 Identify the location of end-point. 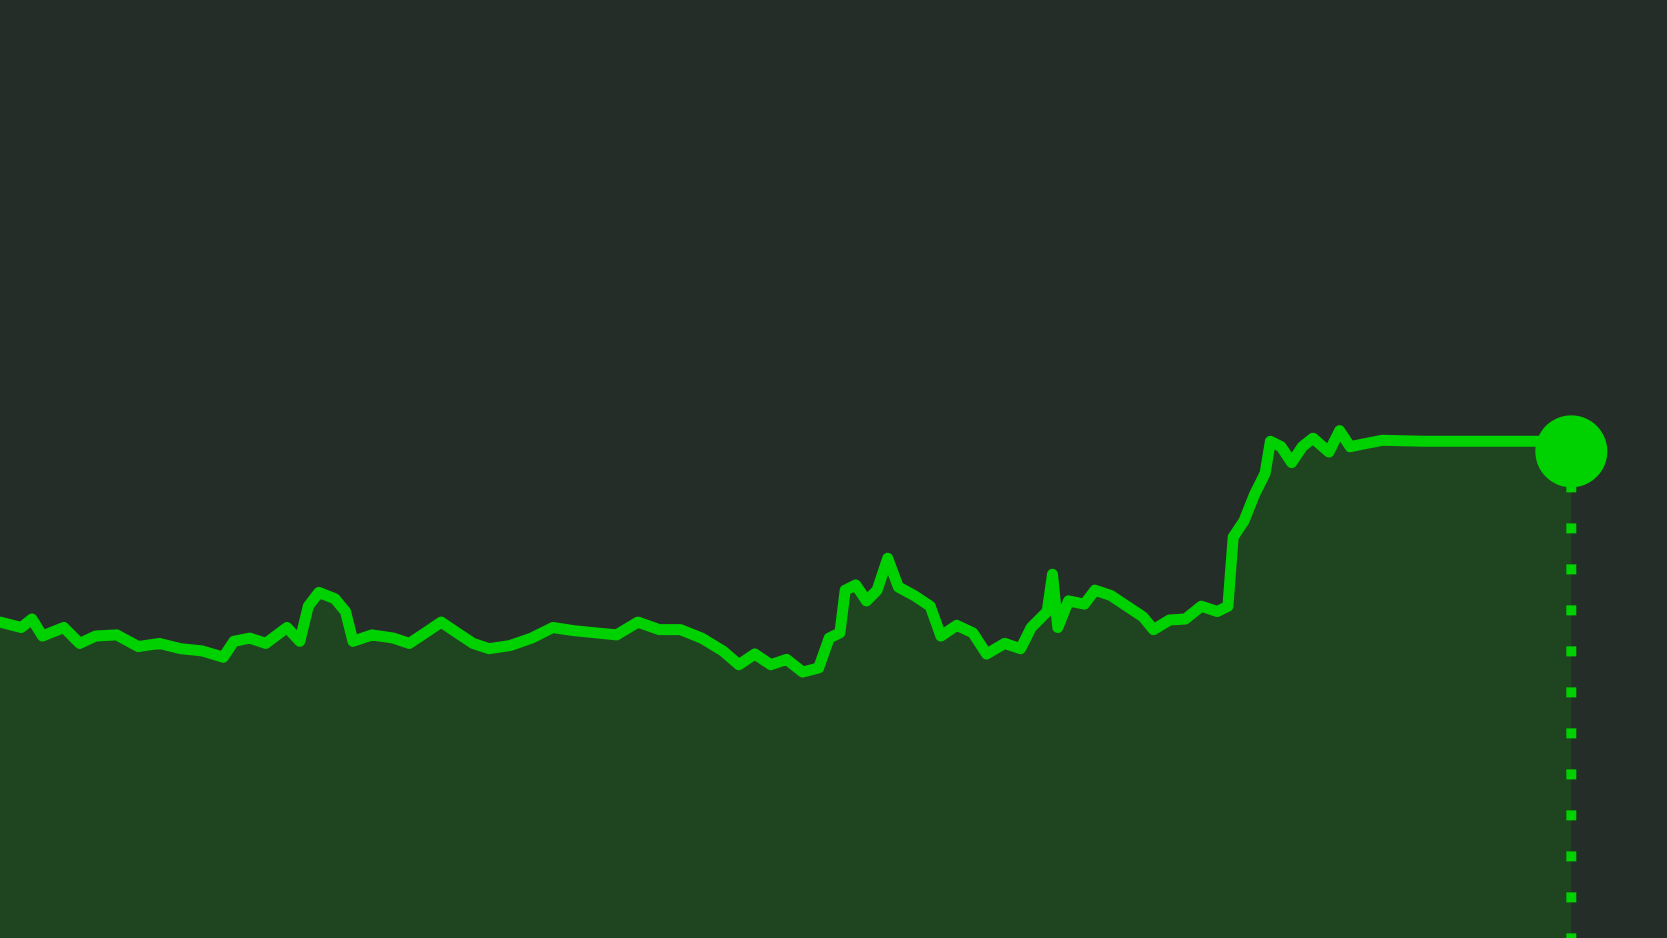
(1571, 451).